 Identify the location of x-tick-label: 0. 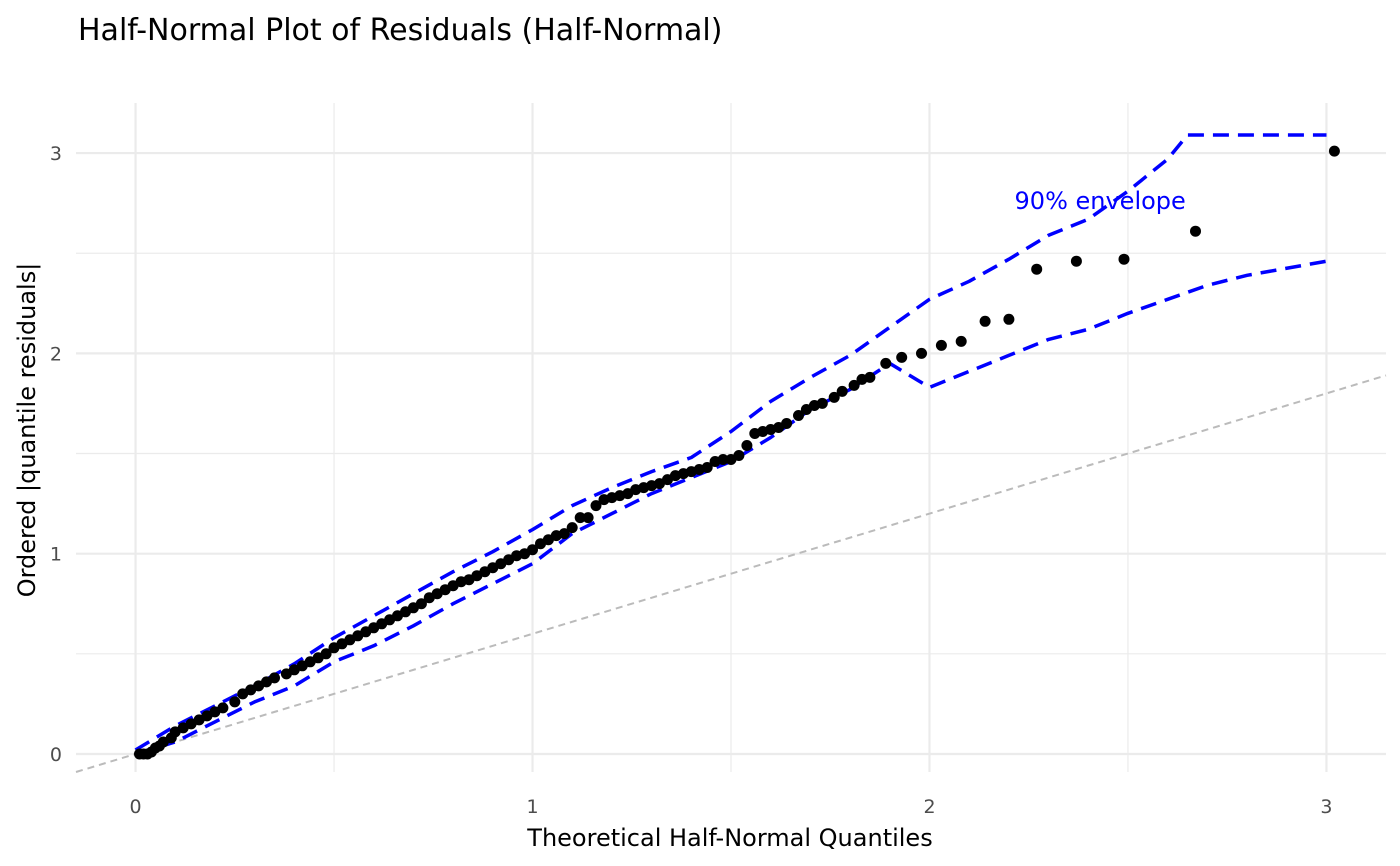
(135, 807).